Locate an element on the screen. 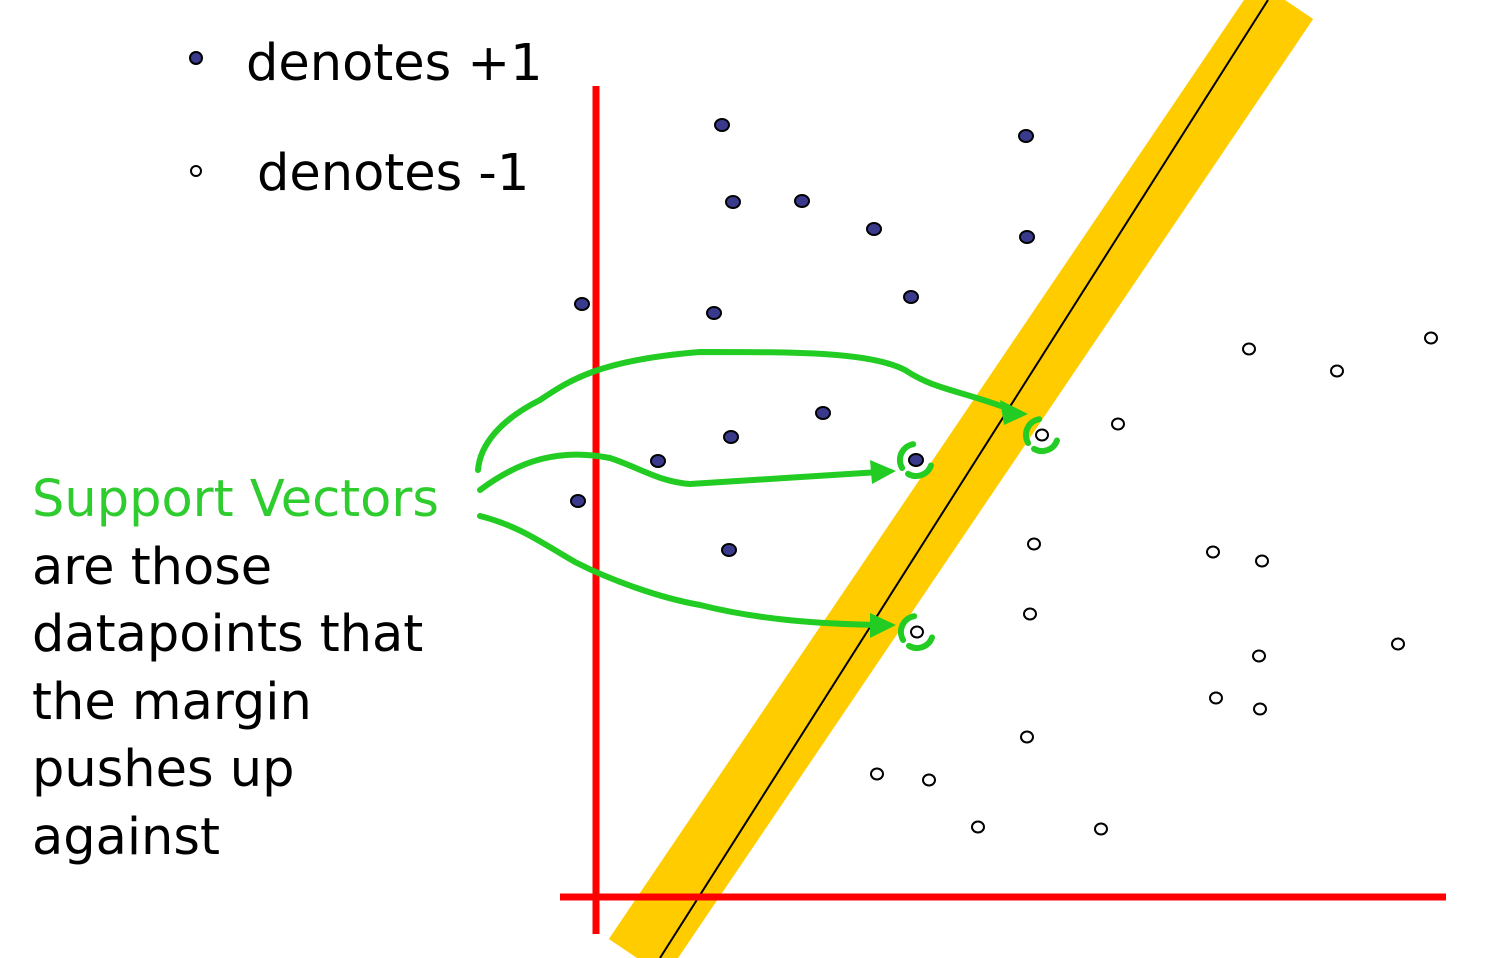 This screenshot has width=1486, height=958. legend-positive-label: denotes +1 is located at coordinates (394, 63).